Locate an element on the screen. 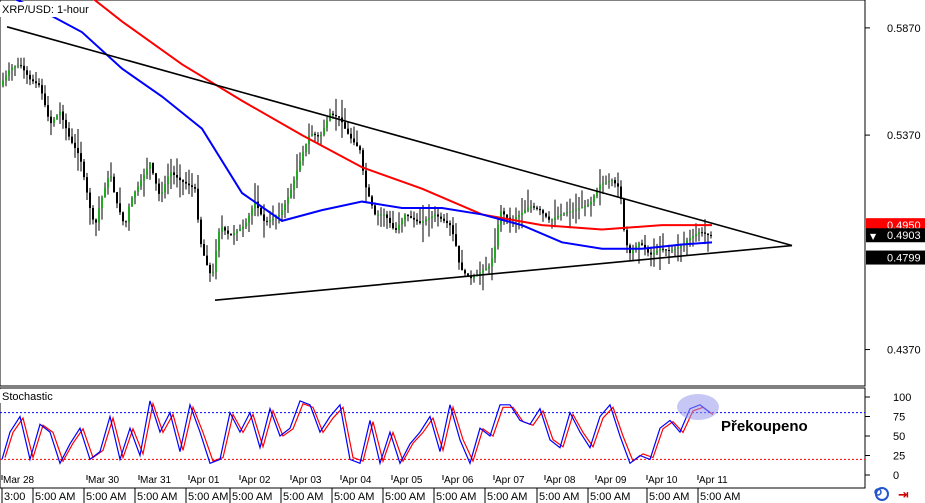 The width and height of the screenshot is (925, 503). stochastic-axis: 100 75 50 25 0 is located at coordinates (888, 437).